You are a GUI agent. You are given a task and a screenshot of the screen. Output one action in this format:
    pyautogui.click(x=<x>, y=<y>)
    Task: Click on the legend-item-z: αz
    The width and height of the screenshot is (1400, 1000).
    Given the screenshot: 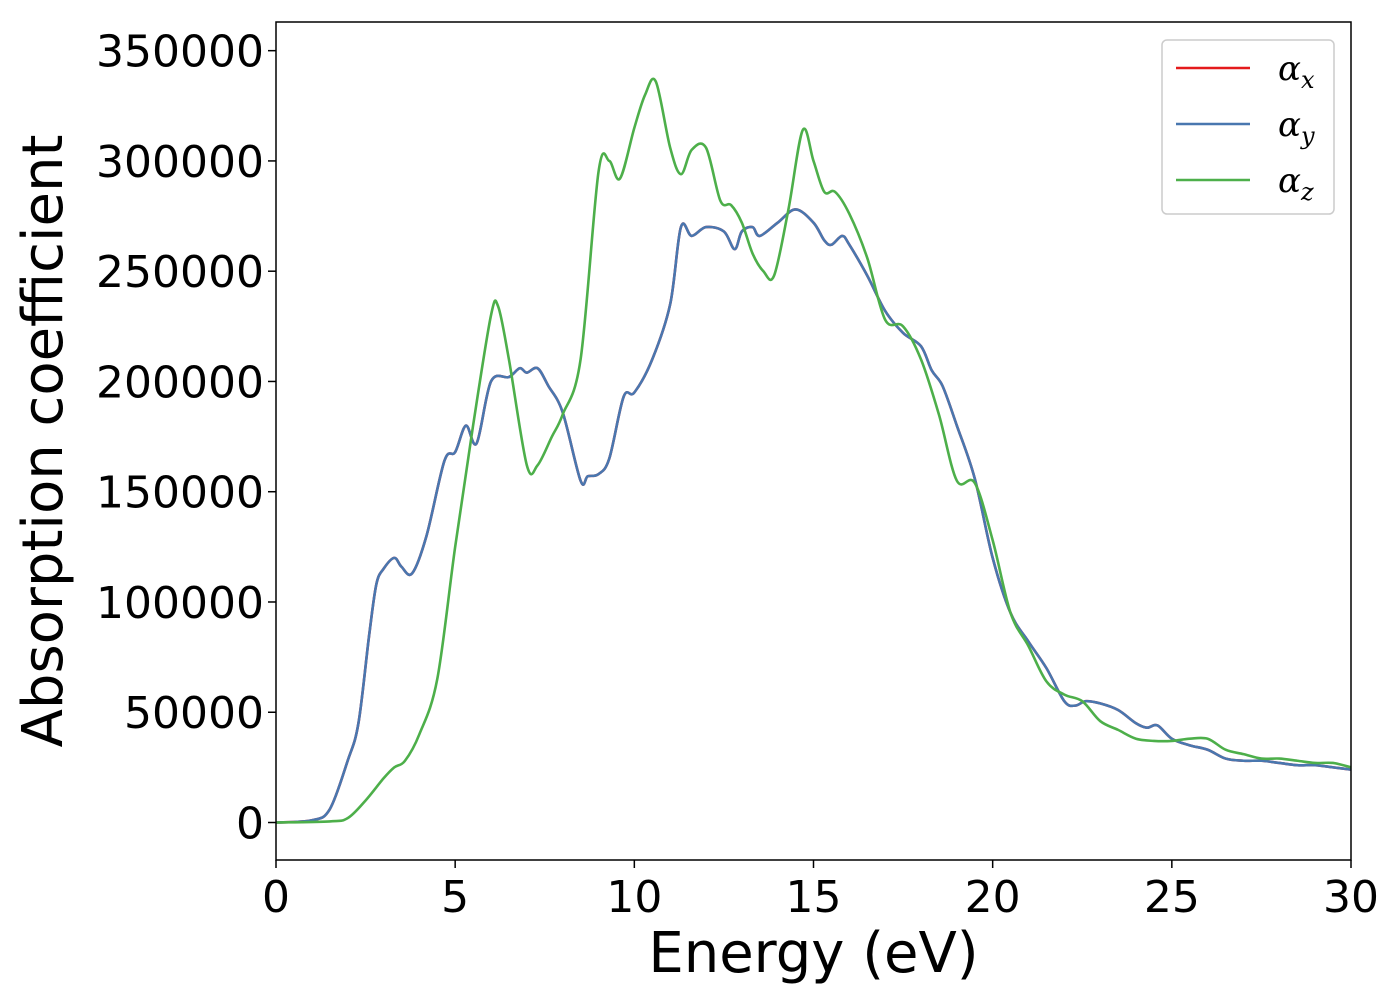 What is the action you would take?
    pyautogui.click(x=1245, y=183)
    